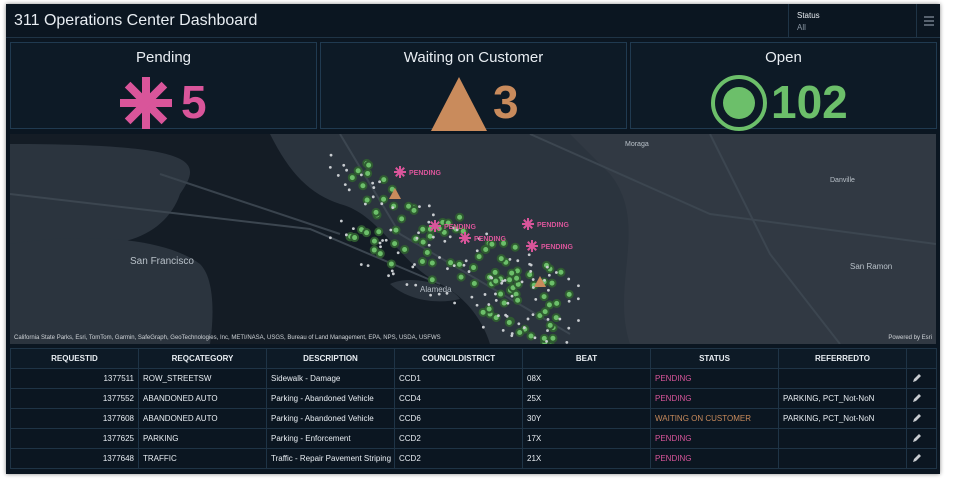 This screenshot has width=954, height=490. What do you see at coordinates (801, 27) in the screenshot?
I see `filter-value: All` at bounding box center [801, 27].